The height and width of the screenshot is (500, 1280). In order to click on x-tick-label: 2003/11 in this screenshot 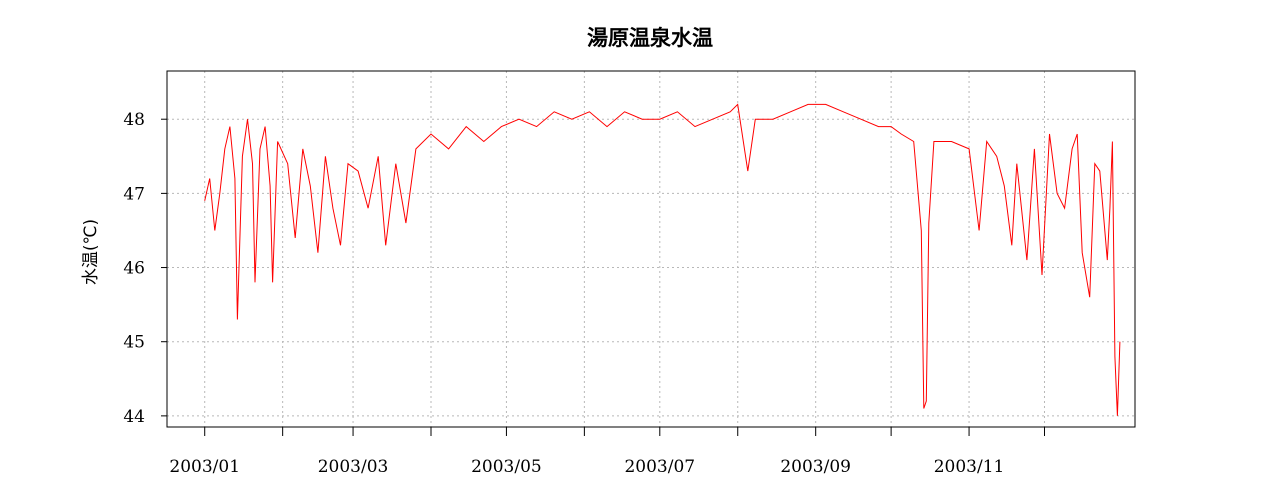, I will do `click(969, 467)`.